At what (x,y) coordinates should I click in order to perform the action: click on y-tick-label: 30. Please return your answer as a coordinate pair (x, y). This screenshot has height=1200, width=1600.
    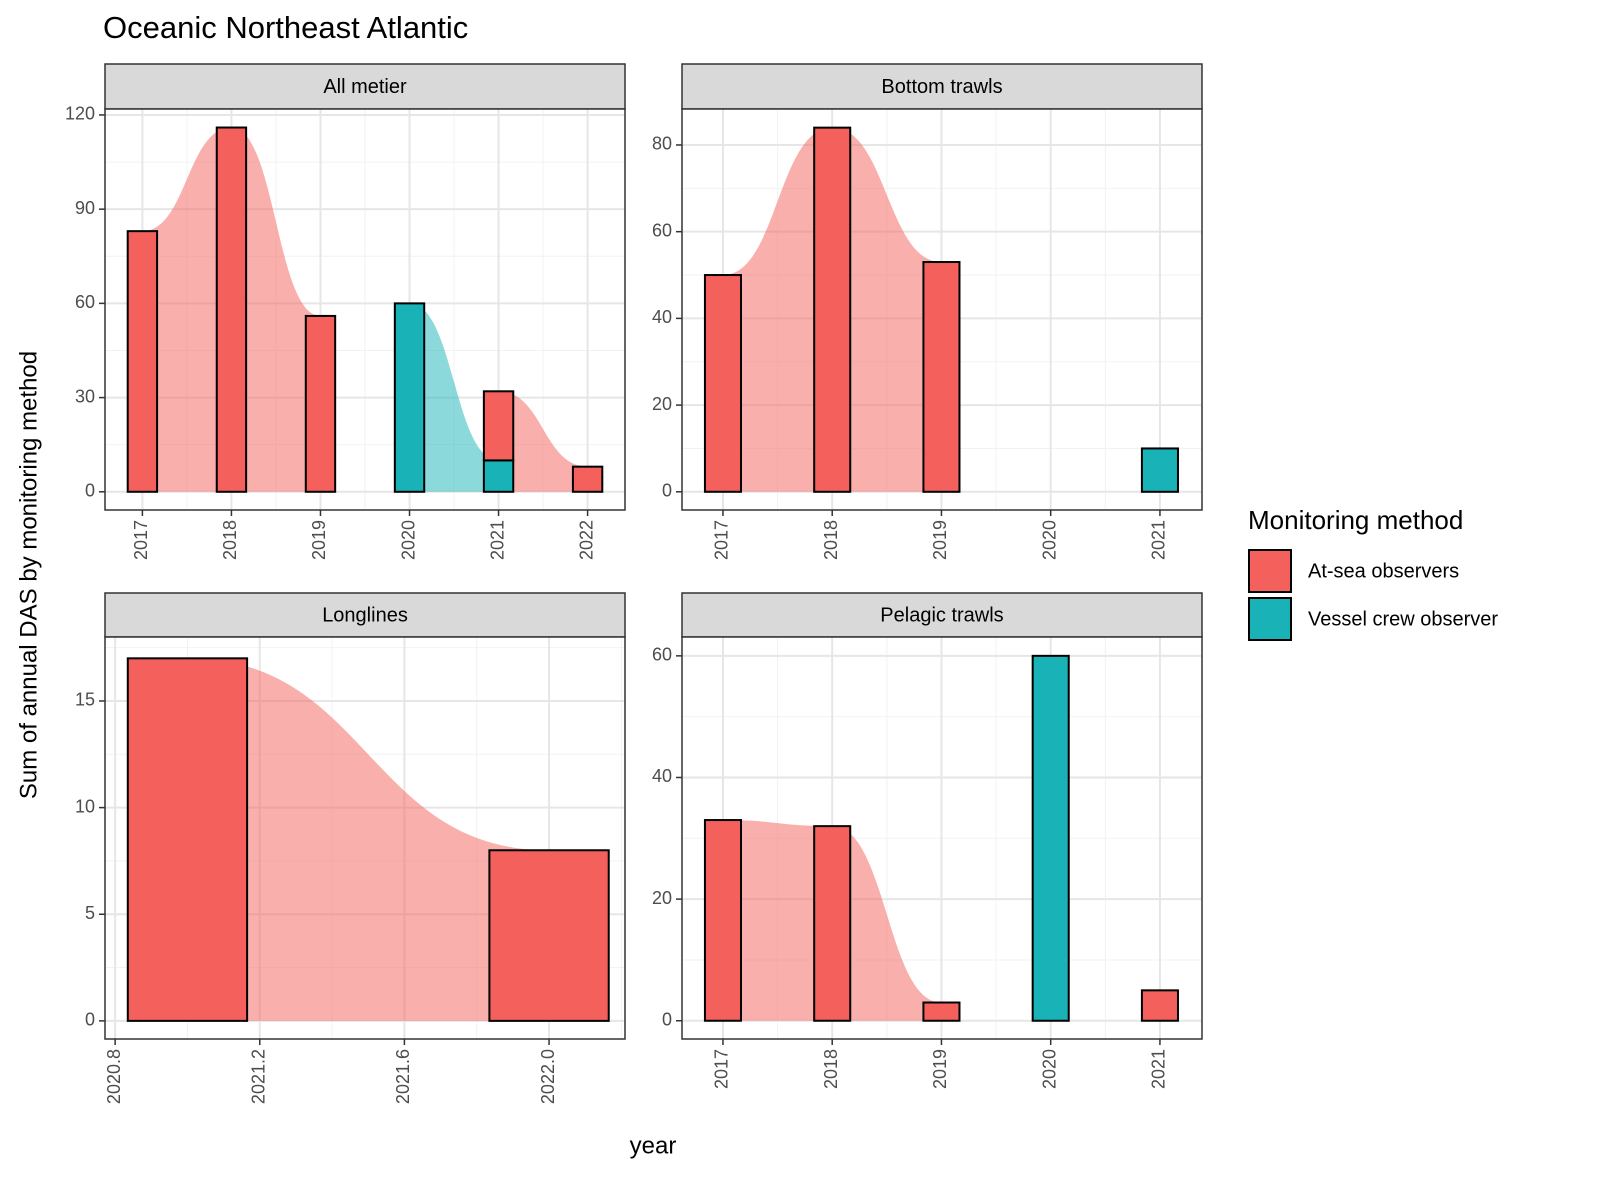
    Looking at the image, I should click on (85, 396).